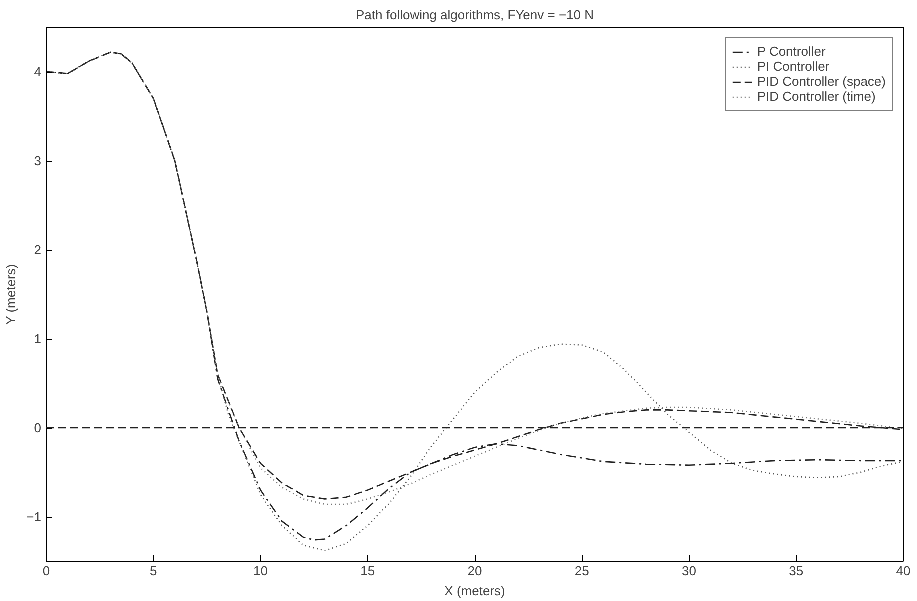 This screenshot has width=917, height=601. What do you see at coordinates (34, 517) in the screenshot?
I see `y-tick-label: −1` at bounding box center [34, 517].